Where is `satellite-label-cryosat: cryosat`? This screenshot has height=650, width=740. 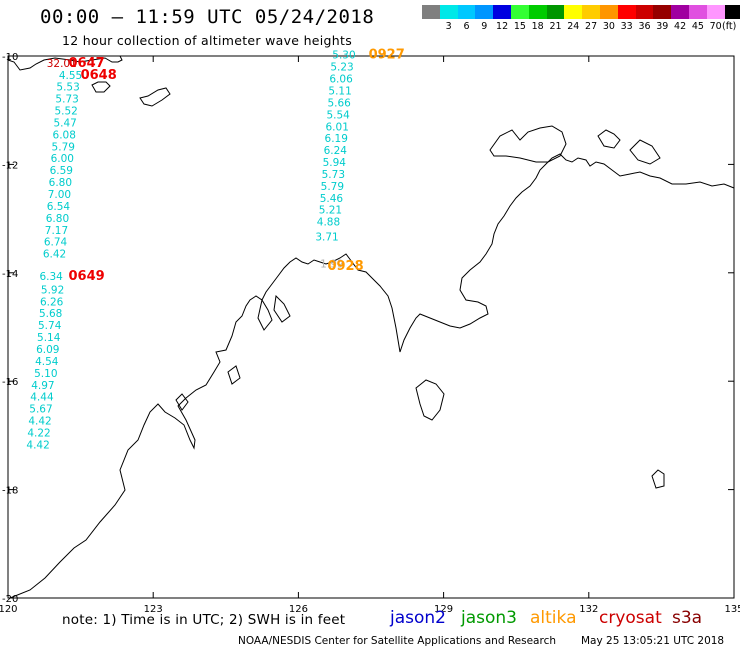
satellite-label-cryosat: cryosat is located at coordinates (630, 618).